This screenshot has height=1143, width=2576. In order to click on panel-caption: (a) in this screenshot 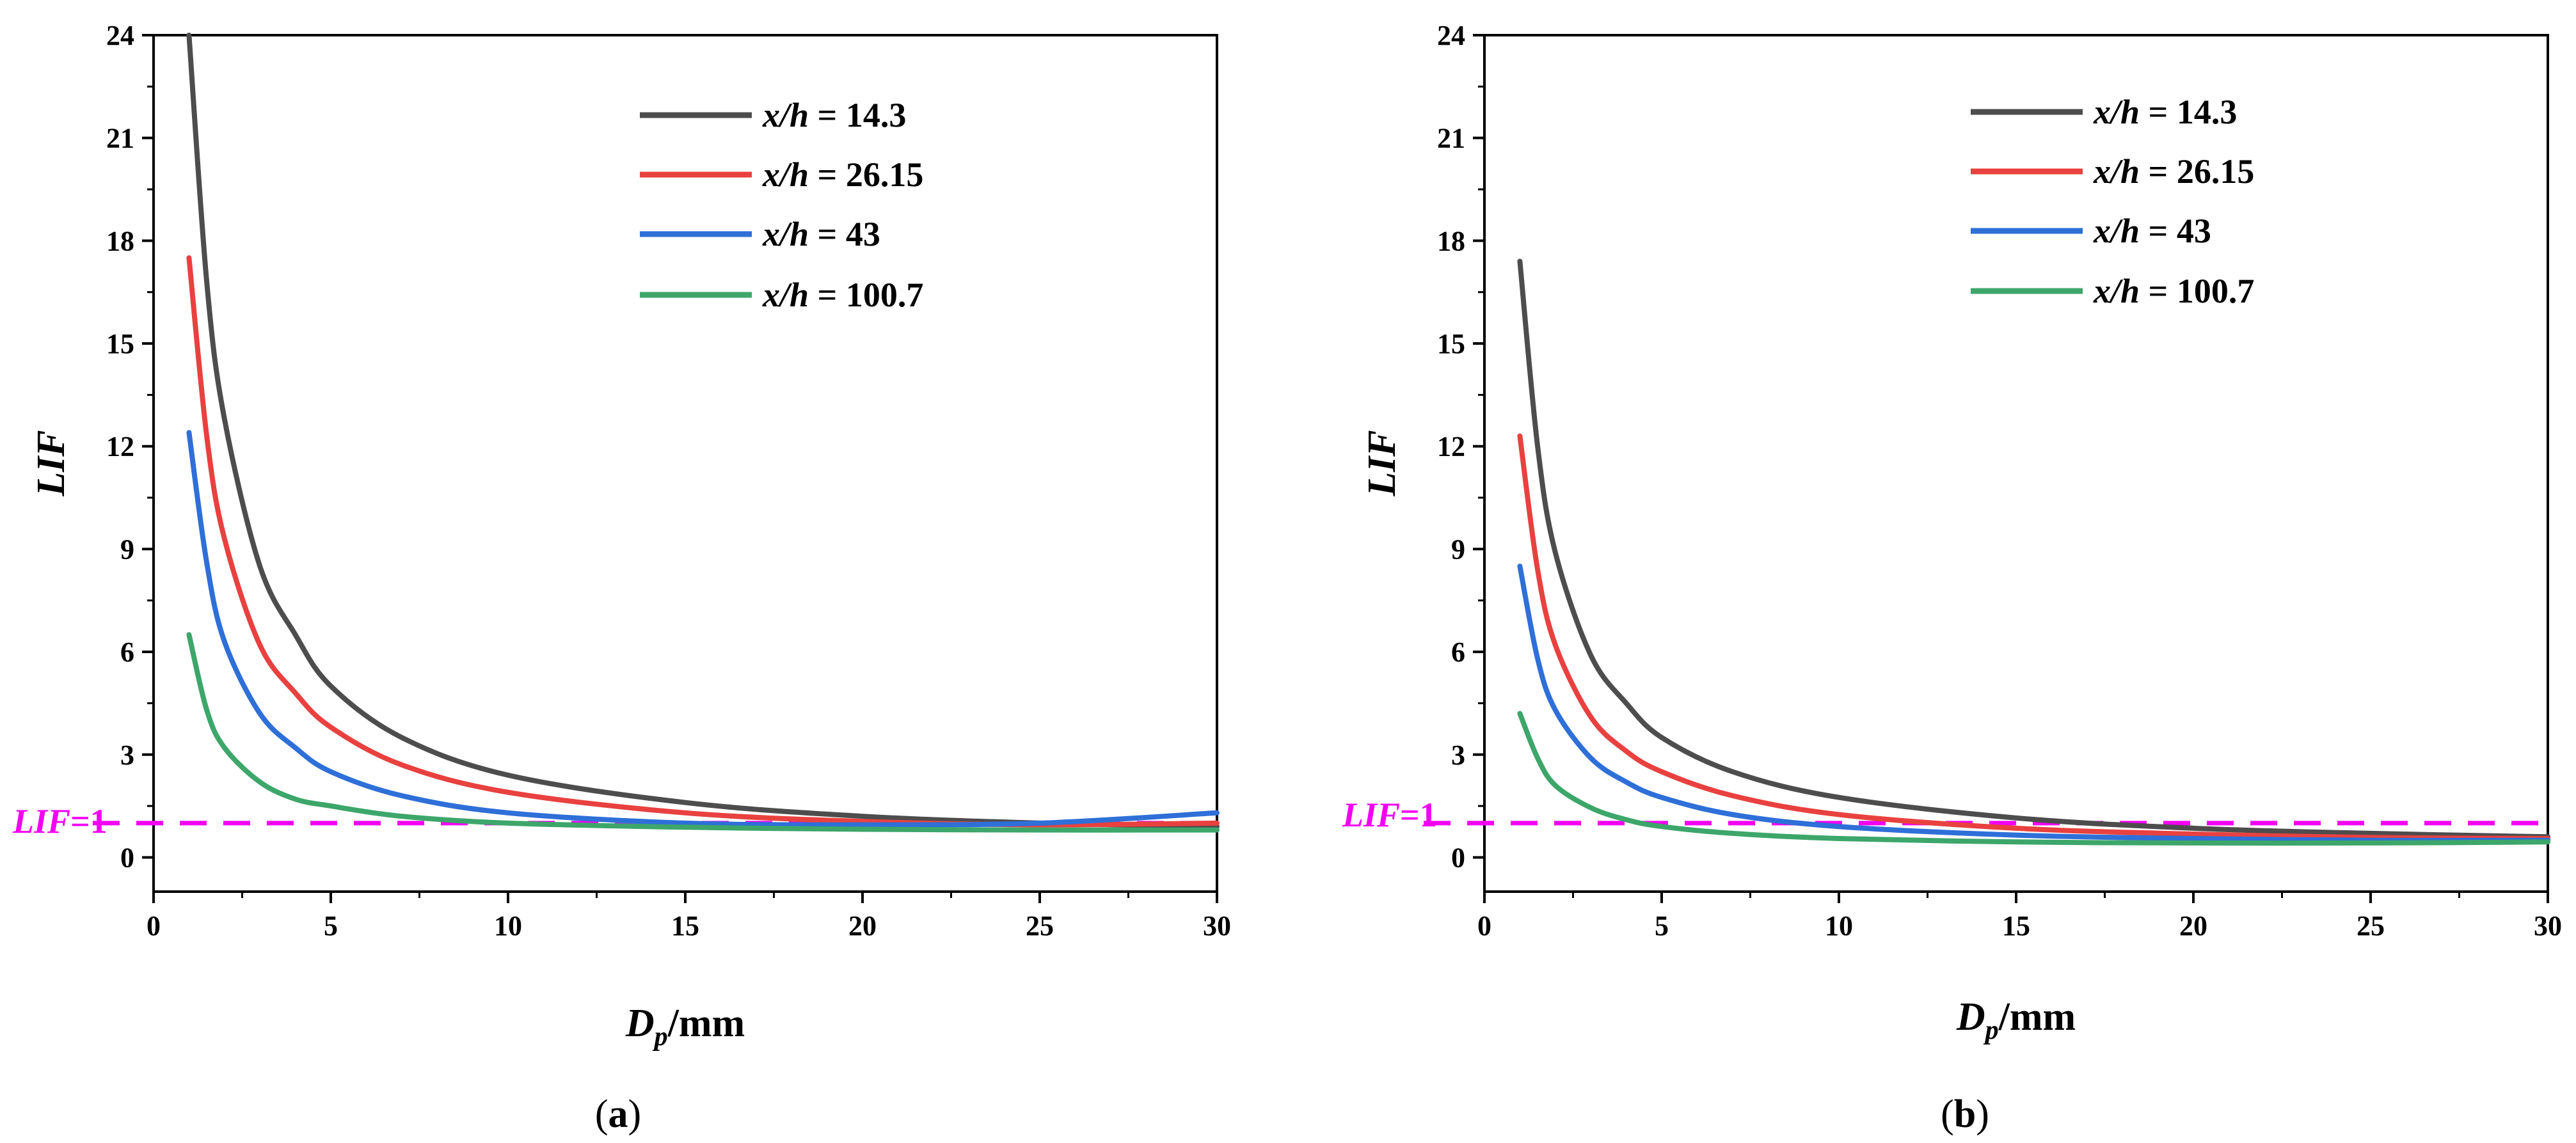, I will do `click(618, 1114)`.